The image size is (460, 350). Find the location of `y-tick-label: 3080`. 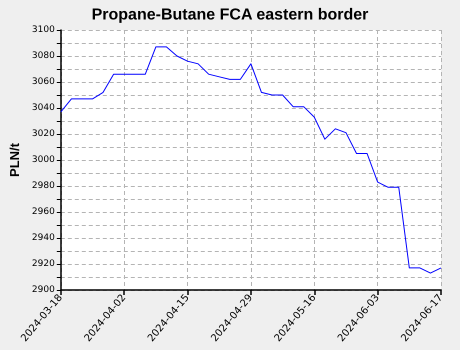

y-tick-label: 3080 is located at coordinates (44, 56).